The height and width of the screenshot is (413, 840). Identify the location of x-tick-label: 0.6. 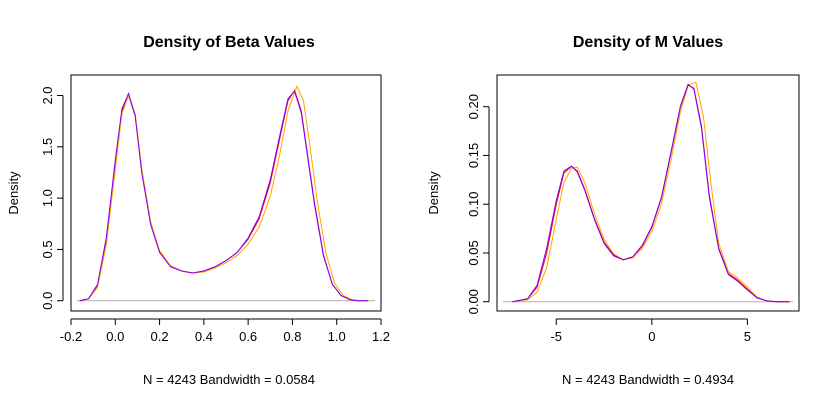
(248, 336).